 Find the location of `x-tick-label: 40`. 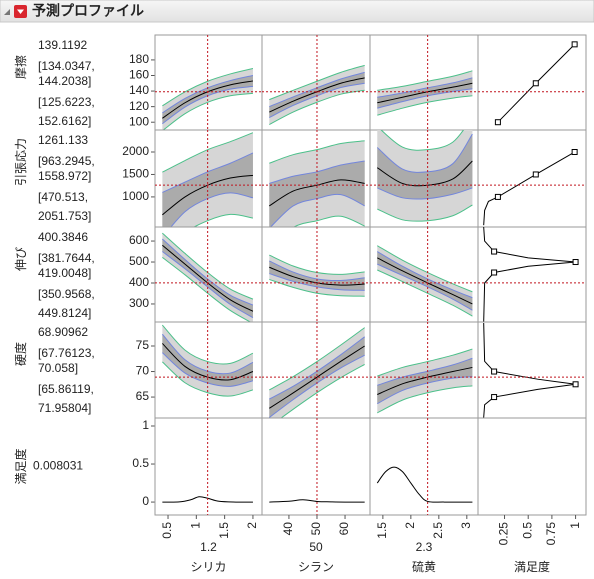

x-tick-label: 40 is located at coordinates (288, 529).